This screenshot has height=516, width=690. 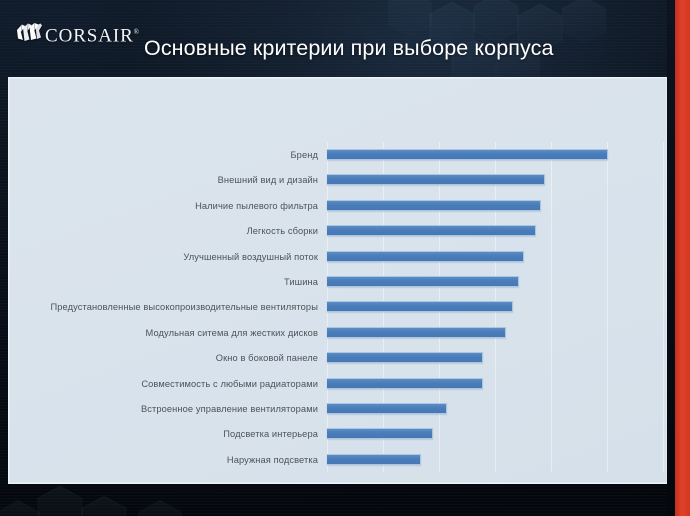 What do you see at coordinates (250, 256) in the screenshot?
I see `category-label: Улучшенный воздушный поток` at bounding box center [250, 256].